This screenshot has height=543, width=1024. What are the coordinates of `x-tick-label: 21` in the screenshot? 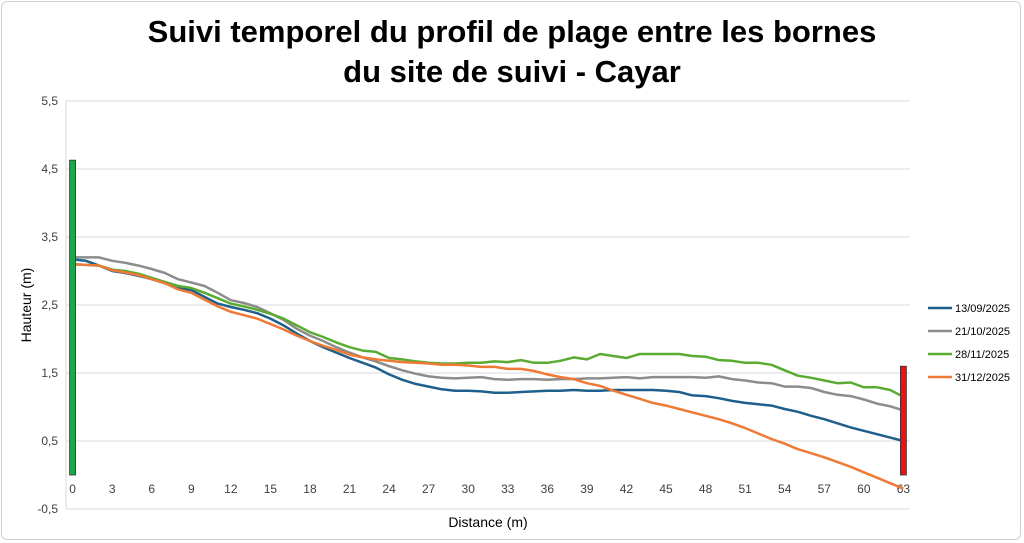 It's located at (350, 489).